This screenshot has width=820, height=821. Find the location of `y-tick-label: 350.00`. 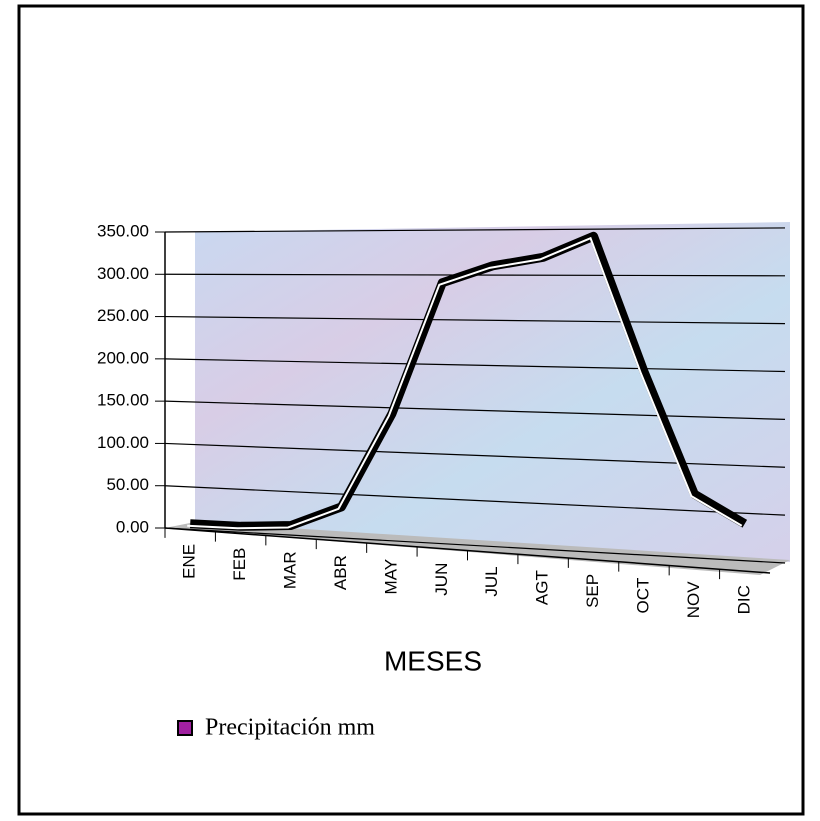

y-tick-label: 350.00 is located at coordinates (123, 230).